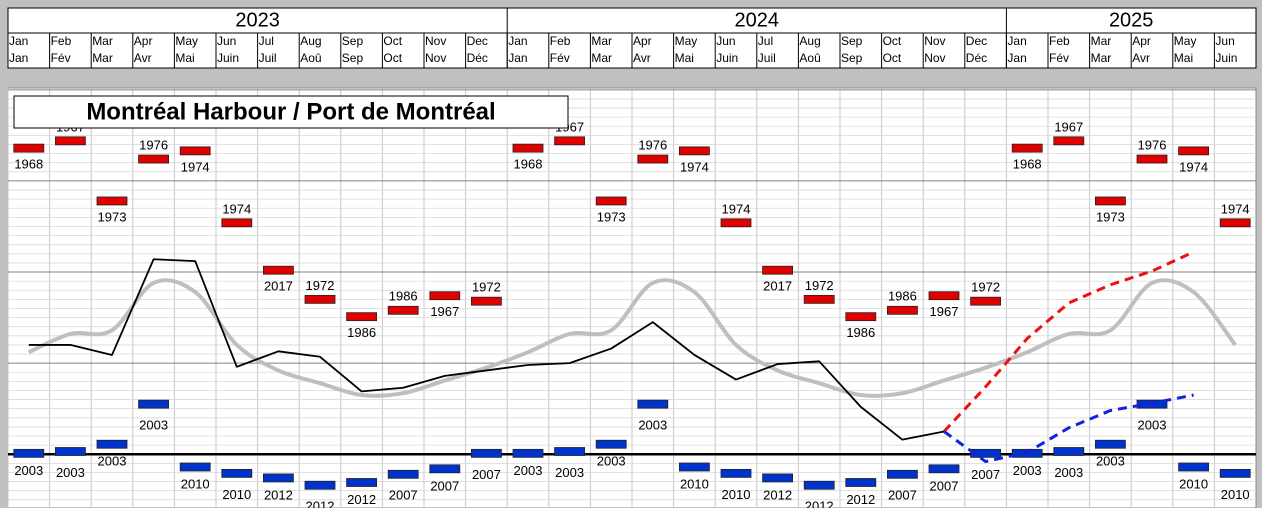 This screenshot has width=1262, height=508. I want to click on month-en: Apr, so click(642, 41).